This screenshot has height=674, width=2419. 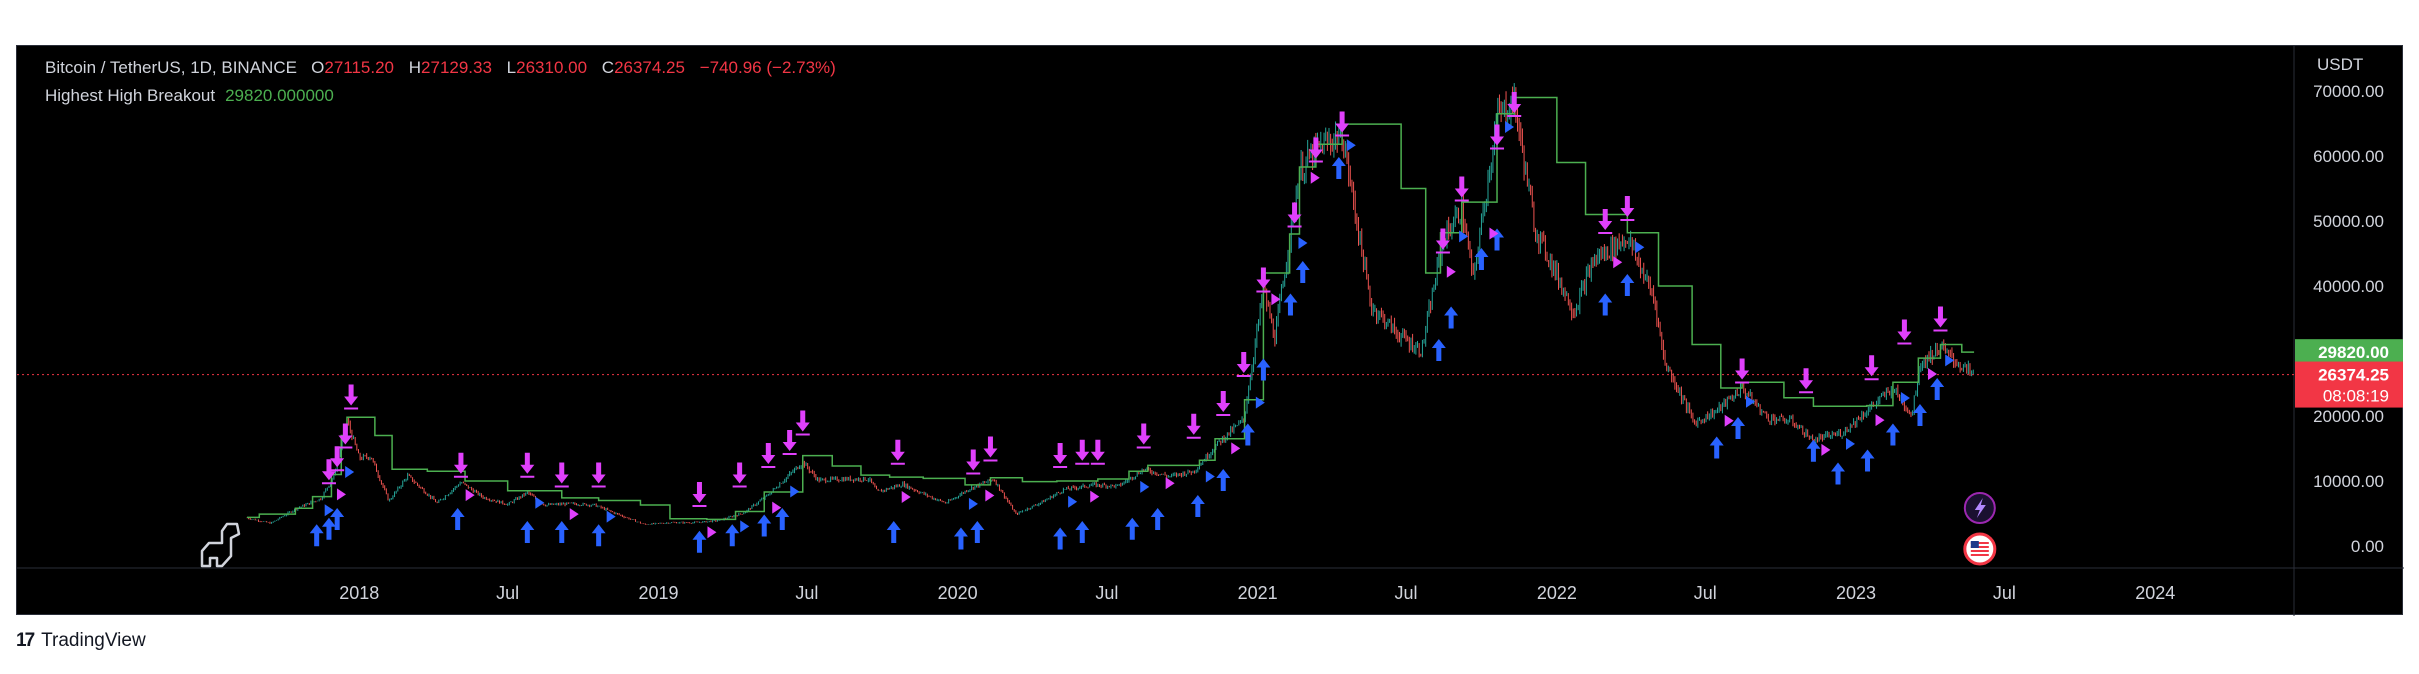 I want to click on indicator-value: 29820.000000, so click(x=279, y=95).